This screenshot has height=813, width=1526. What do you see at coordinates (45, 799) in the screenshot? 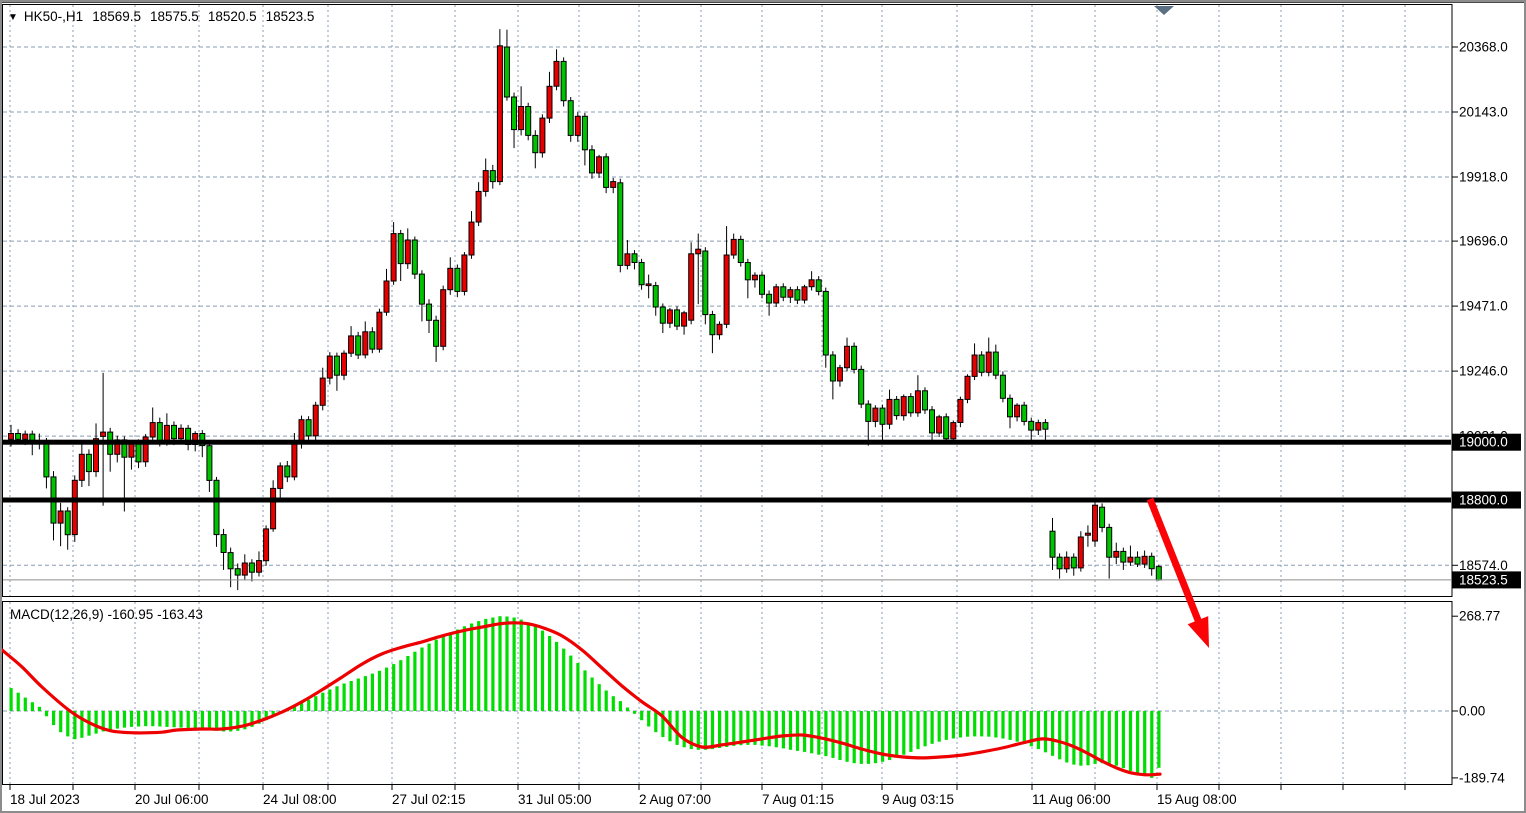
I see `time-axis-label: 18 Jul 2023` at bounding box center [45, 799].